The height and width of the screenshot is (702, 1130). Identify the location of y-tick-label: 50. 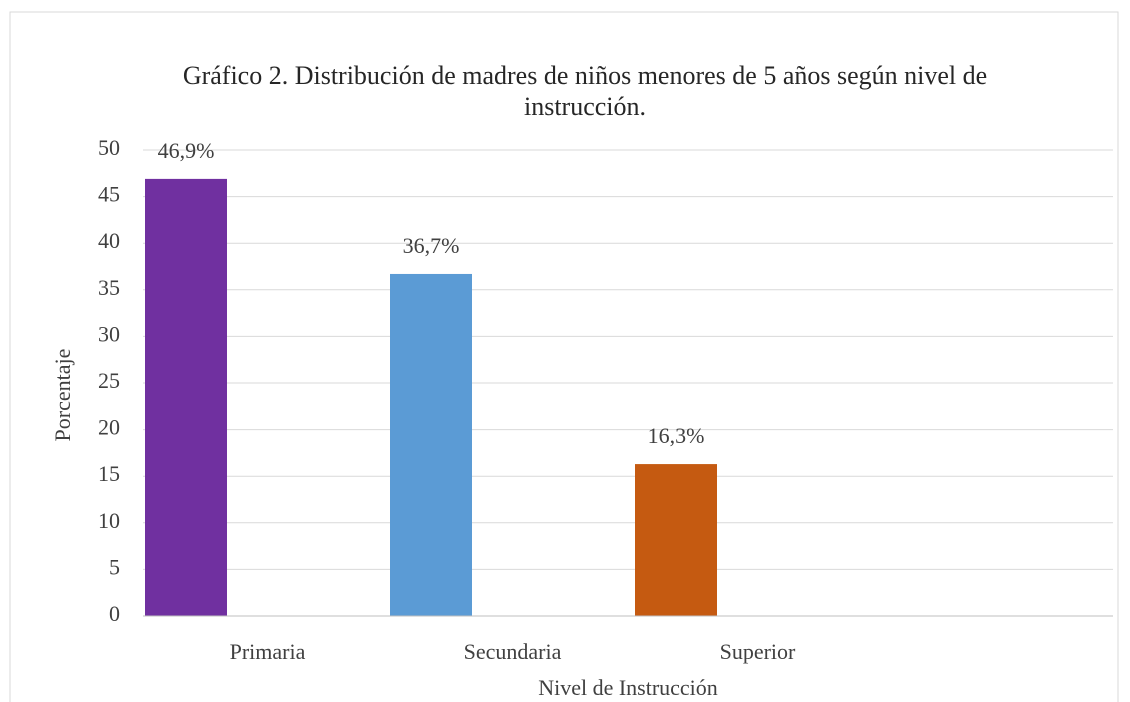
(109, 147).